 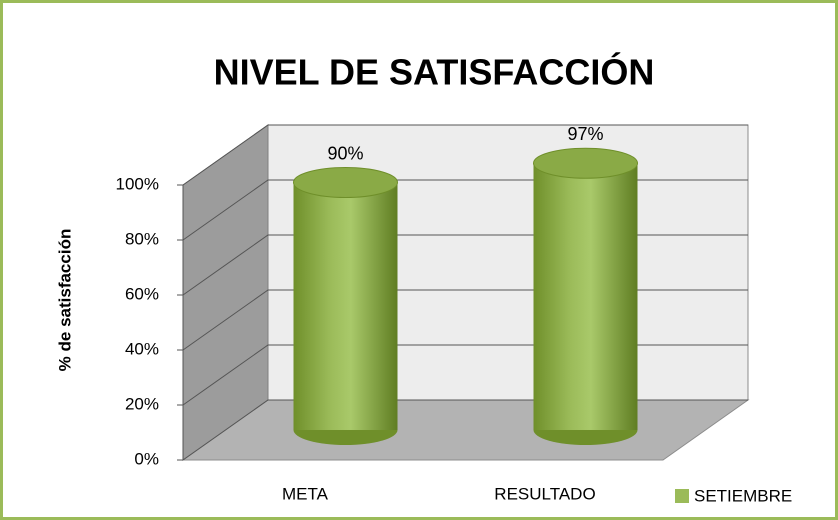 I want to click on legend-label: SETIEMBRE, so click(x=743, y=495).